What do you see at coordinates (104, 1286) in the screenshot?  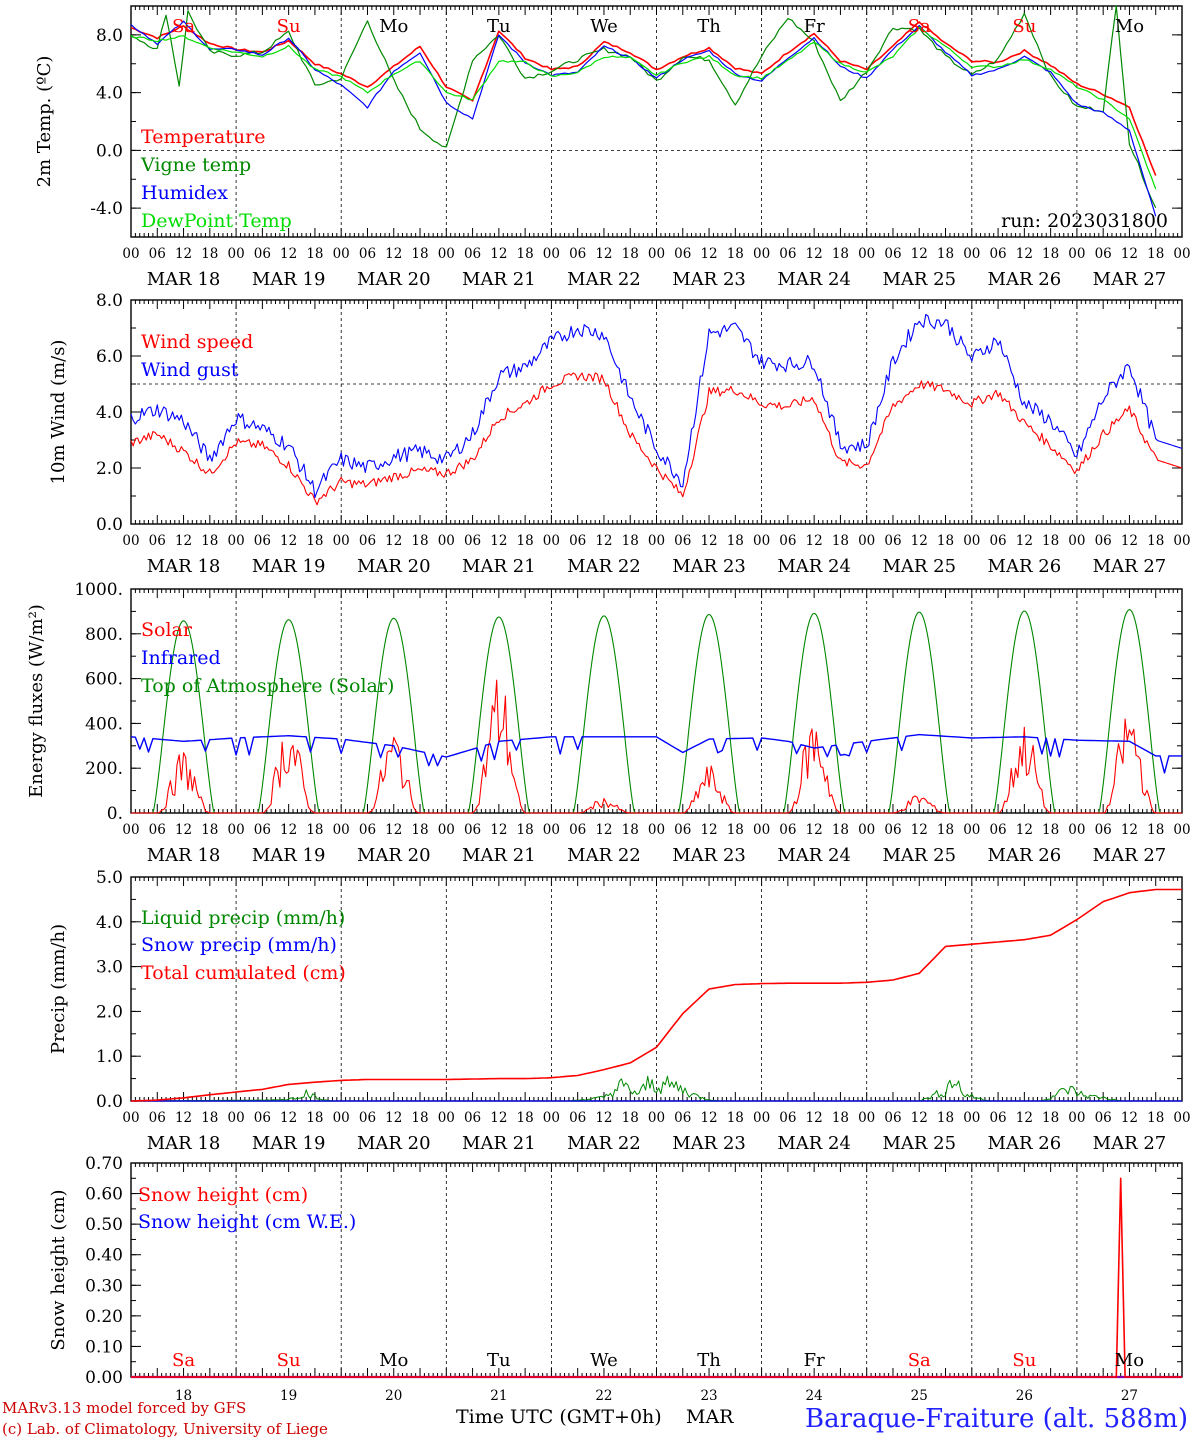 I see `y-tick-label: 0.30` at bounding box center [104, 1286].